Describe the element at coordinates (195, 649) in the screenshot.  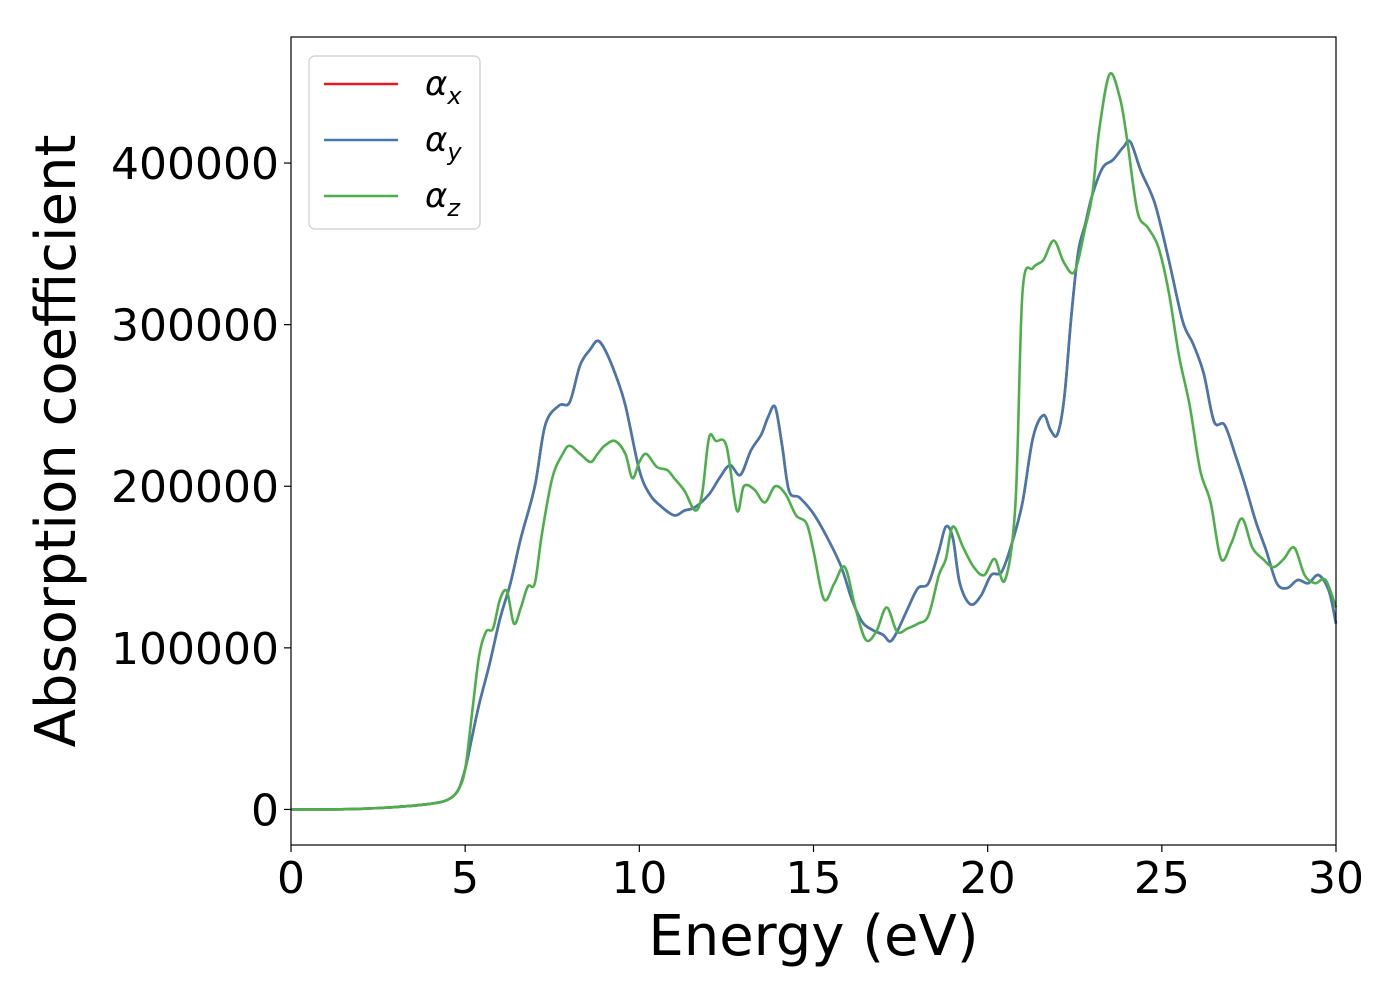
I see `y-tick-label: 100000` at that location.